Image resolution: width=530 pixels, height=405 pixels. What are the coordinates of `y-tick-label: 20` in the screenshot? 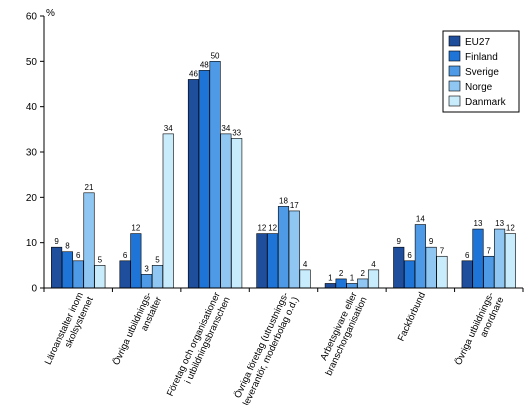 It's located at (32, 198).